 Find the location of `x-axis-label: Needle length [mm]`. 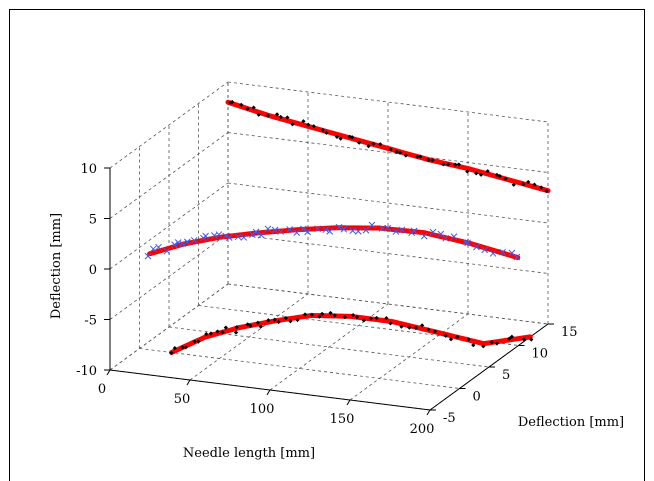

x-axis-label: Needle length [mm] is located at coordinates (249, 453).